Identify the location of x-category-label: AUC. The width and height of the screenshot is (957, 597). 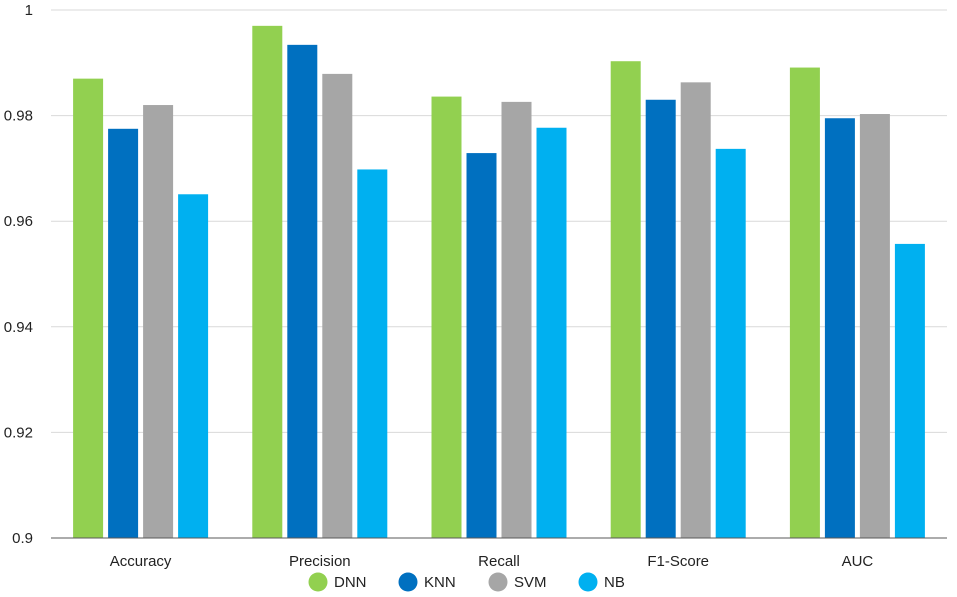
(858, 561).